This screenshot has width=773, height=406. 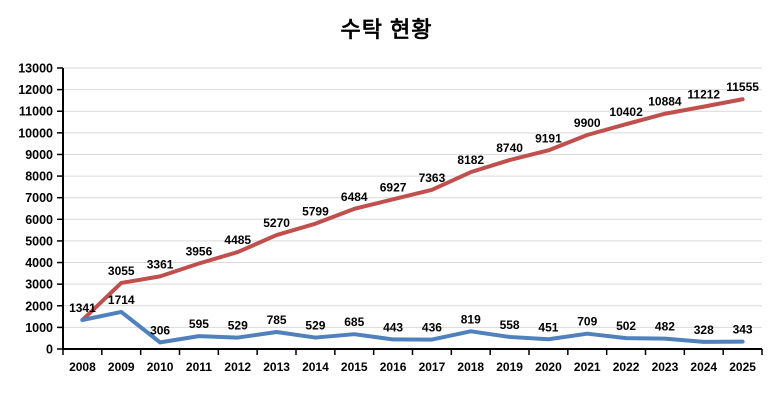 I want to click on data-label-red-line: 10884, so click(x=665, y=102).